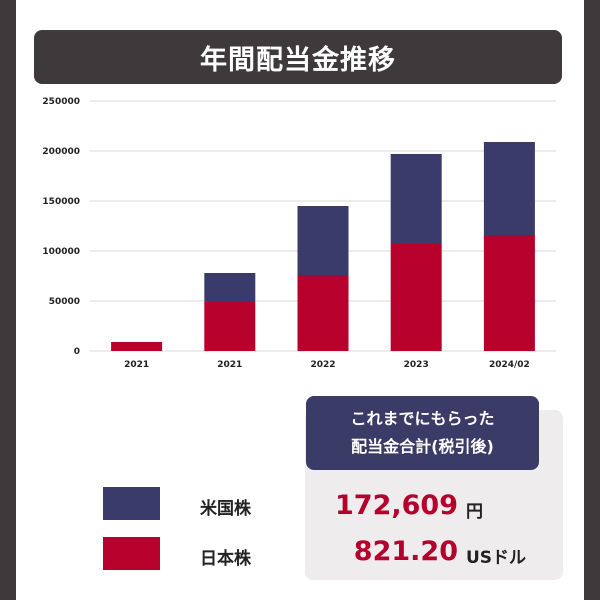 Image resolution: width=600 pixels, height=600 pixels. Describe the element at coordinates (416, 365) in the screenshot. I see `x-tick-label: 2023` at that location.